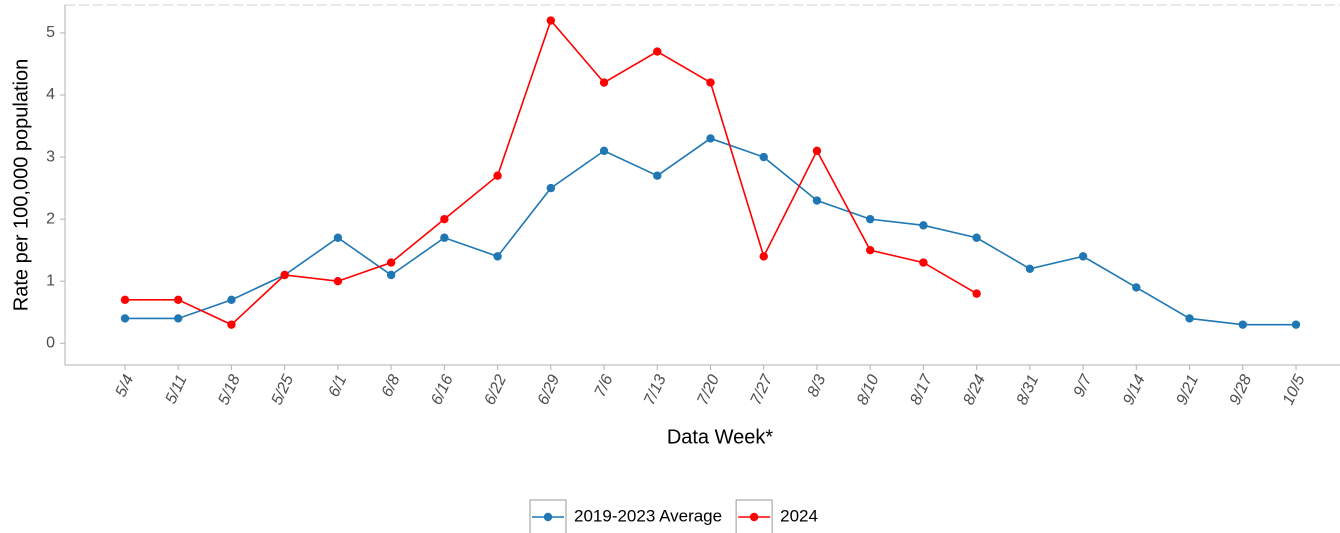  What do you see at coordinates (708, 390) in the screenshot?
I see `x-tick-label: 7/20` at bounding box center [708, 390].